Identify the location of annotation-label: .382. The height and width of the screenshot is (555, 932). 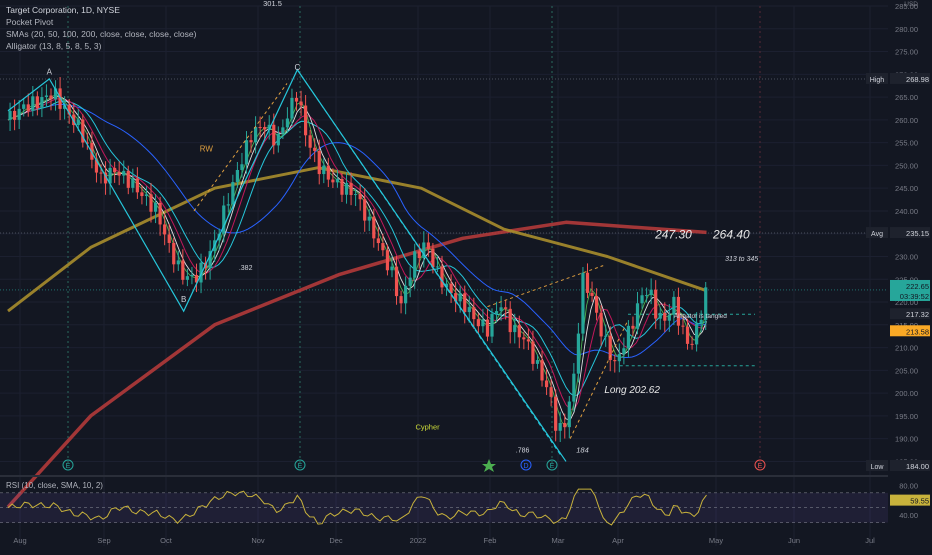
(246, 268).